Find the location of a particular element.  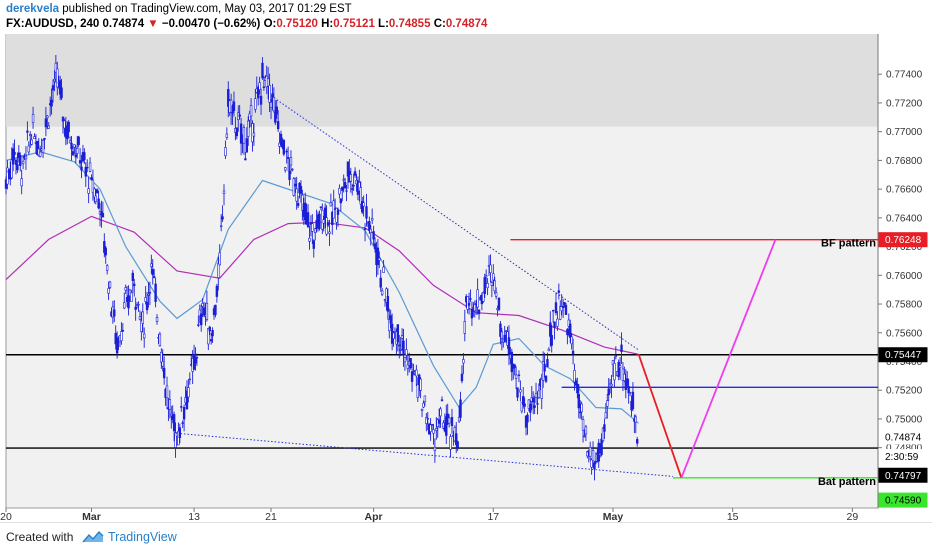

y-tick-label: 0.75200 is located at coordinates (904, 391).